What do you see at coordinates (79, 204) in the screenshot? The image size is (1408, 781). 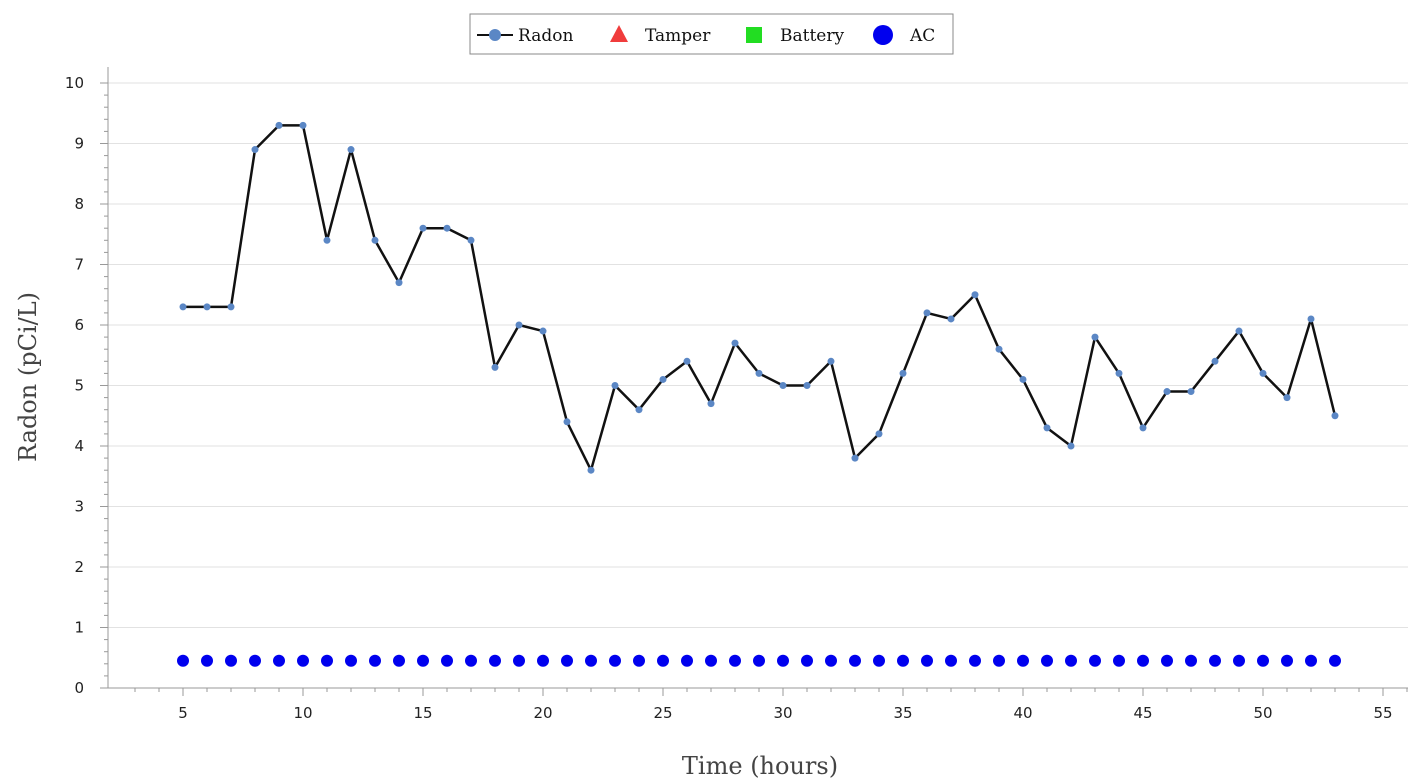 I see `y-tick-label: 8` at bounding box center [79, 204].